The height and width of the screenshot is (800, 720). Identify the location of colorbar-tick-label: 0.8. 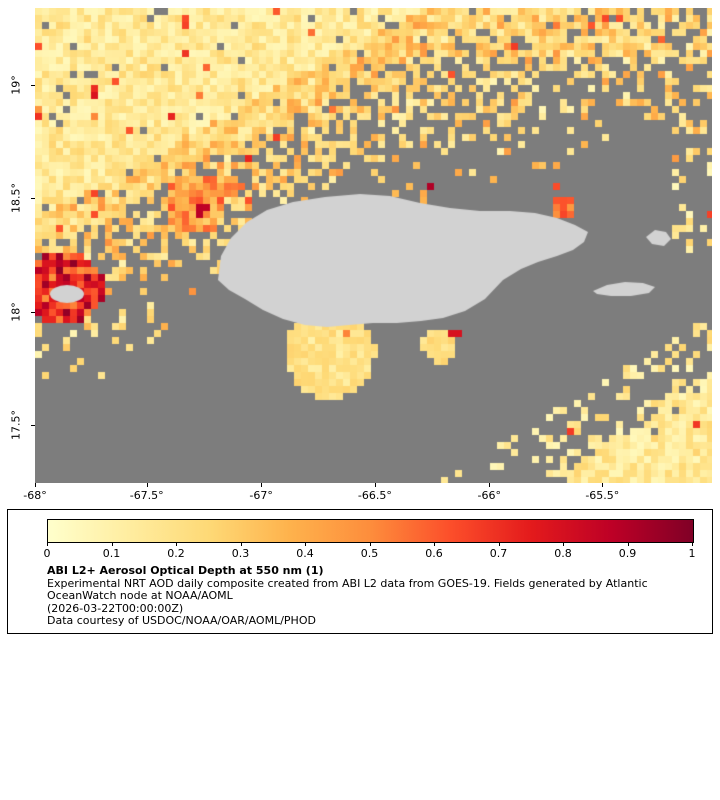
(563, 553).